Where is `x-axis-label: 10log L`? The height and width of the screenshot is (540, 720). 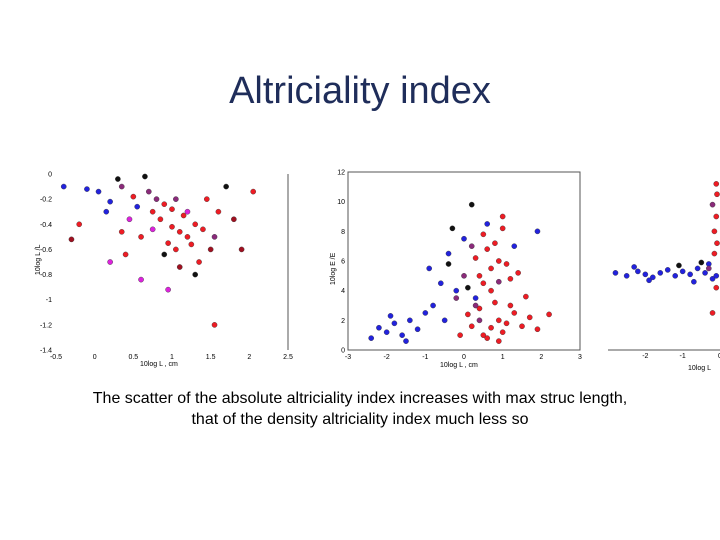
x-axis-label: 10log L is located at coordinates (699, 368).